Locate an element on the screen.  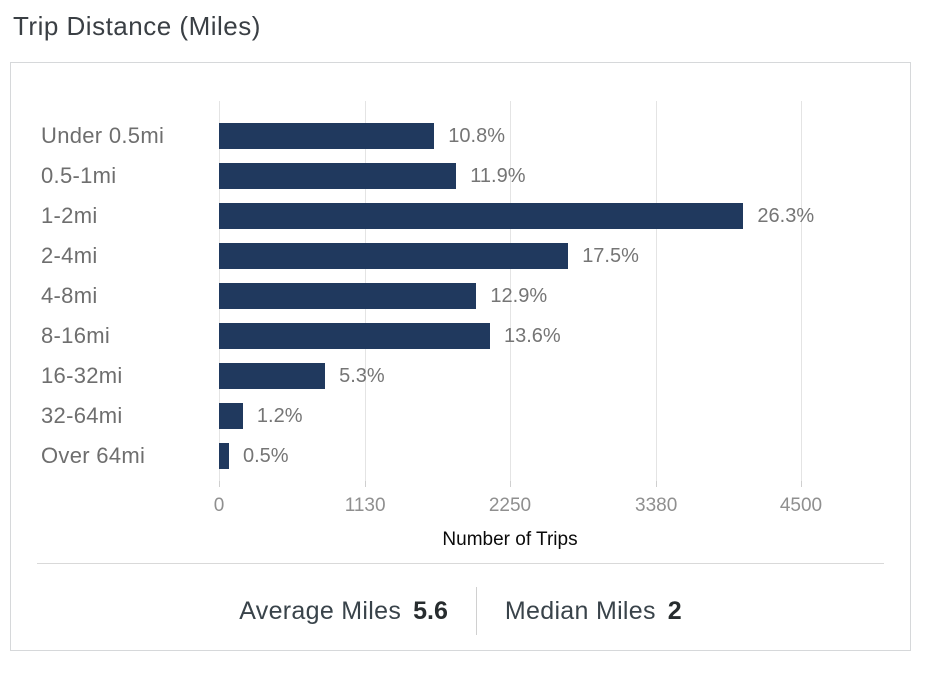
bar-row: 32-64mi 1.2% is located at coordinates (460, 416).